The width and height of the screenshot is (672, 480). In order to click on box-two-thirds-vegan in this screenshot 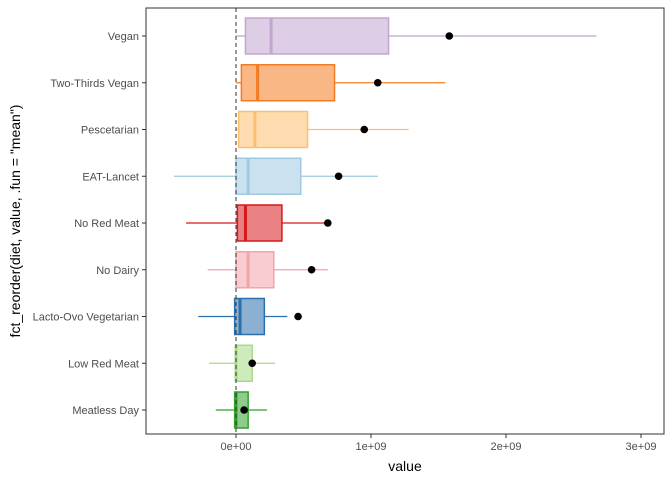, I will do `click(341, 83)`.